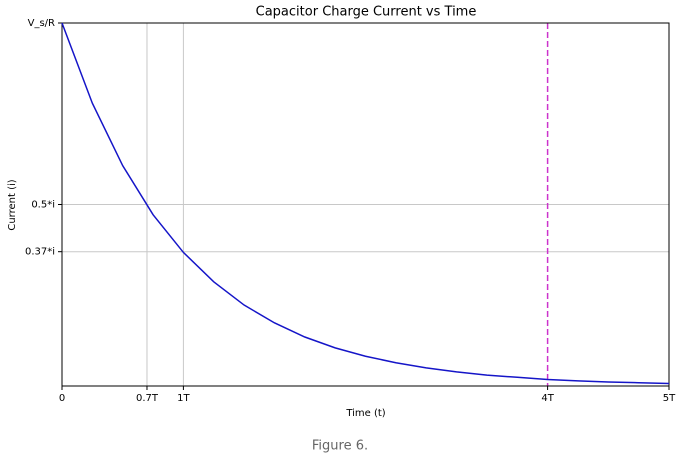  What do you see at coordinates (41, 23) in the screenshot?
I see `y-tick-label: V_s/R` at bounding box center [41, 23].